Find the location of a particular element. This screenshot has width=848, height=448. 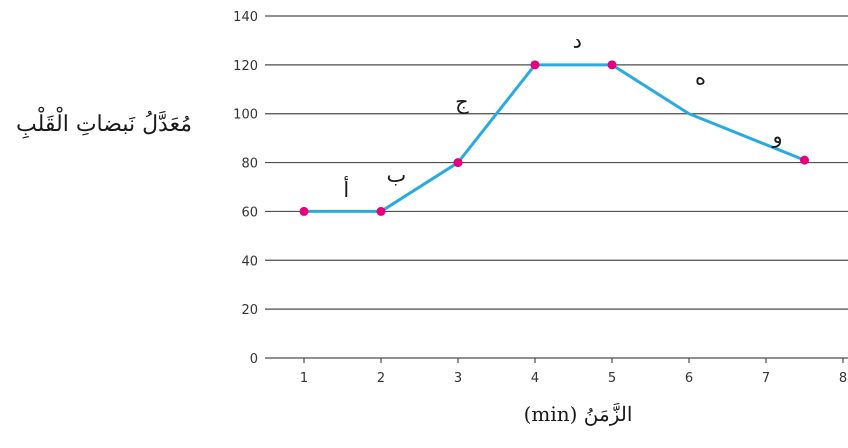

y-tick-label: 80 is located at coordinates (249, 164).